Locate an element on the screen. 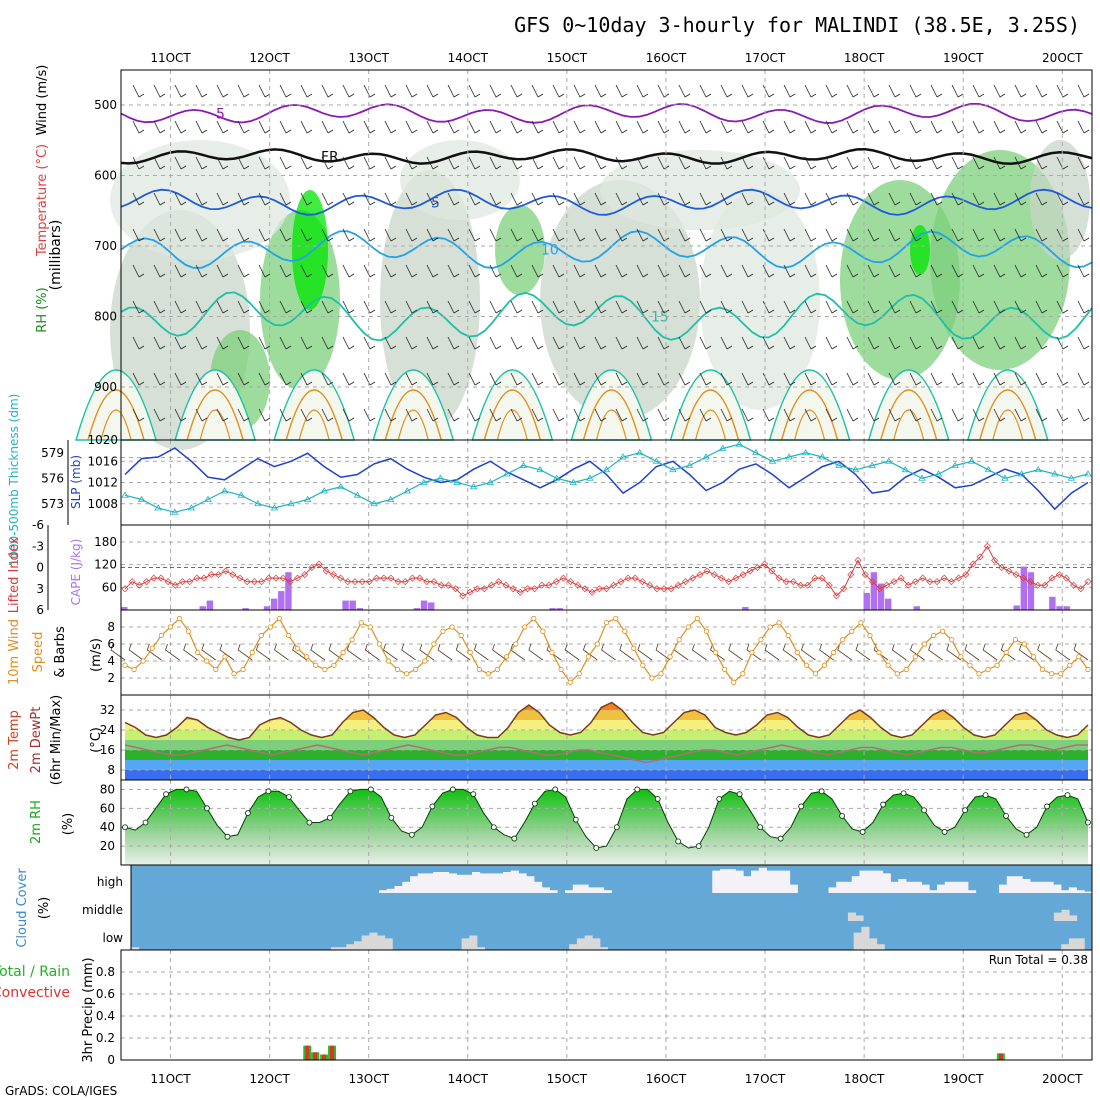  x-tick-label-bottom: 17OCT is located at coordinates (765, 1079).